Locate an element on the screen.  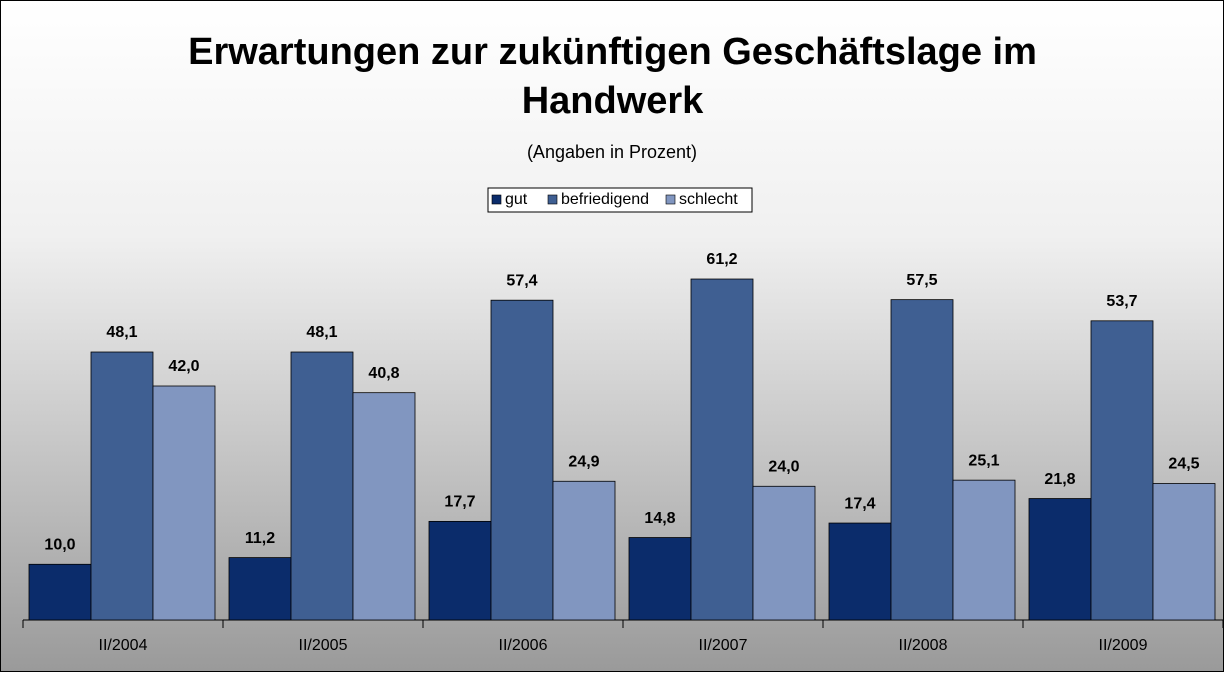
data-label: 25,1 is located at coordinates (983, 460).